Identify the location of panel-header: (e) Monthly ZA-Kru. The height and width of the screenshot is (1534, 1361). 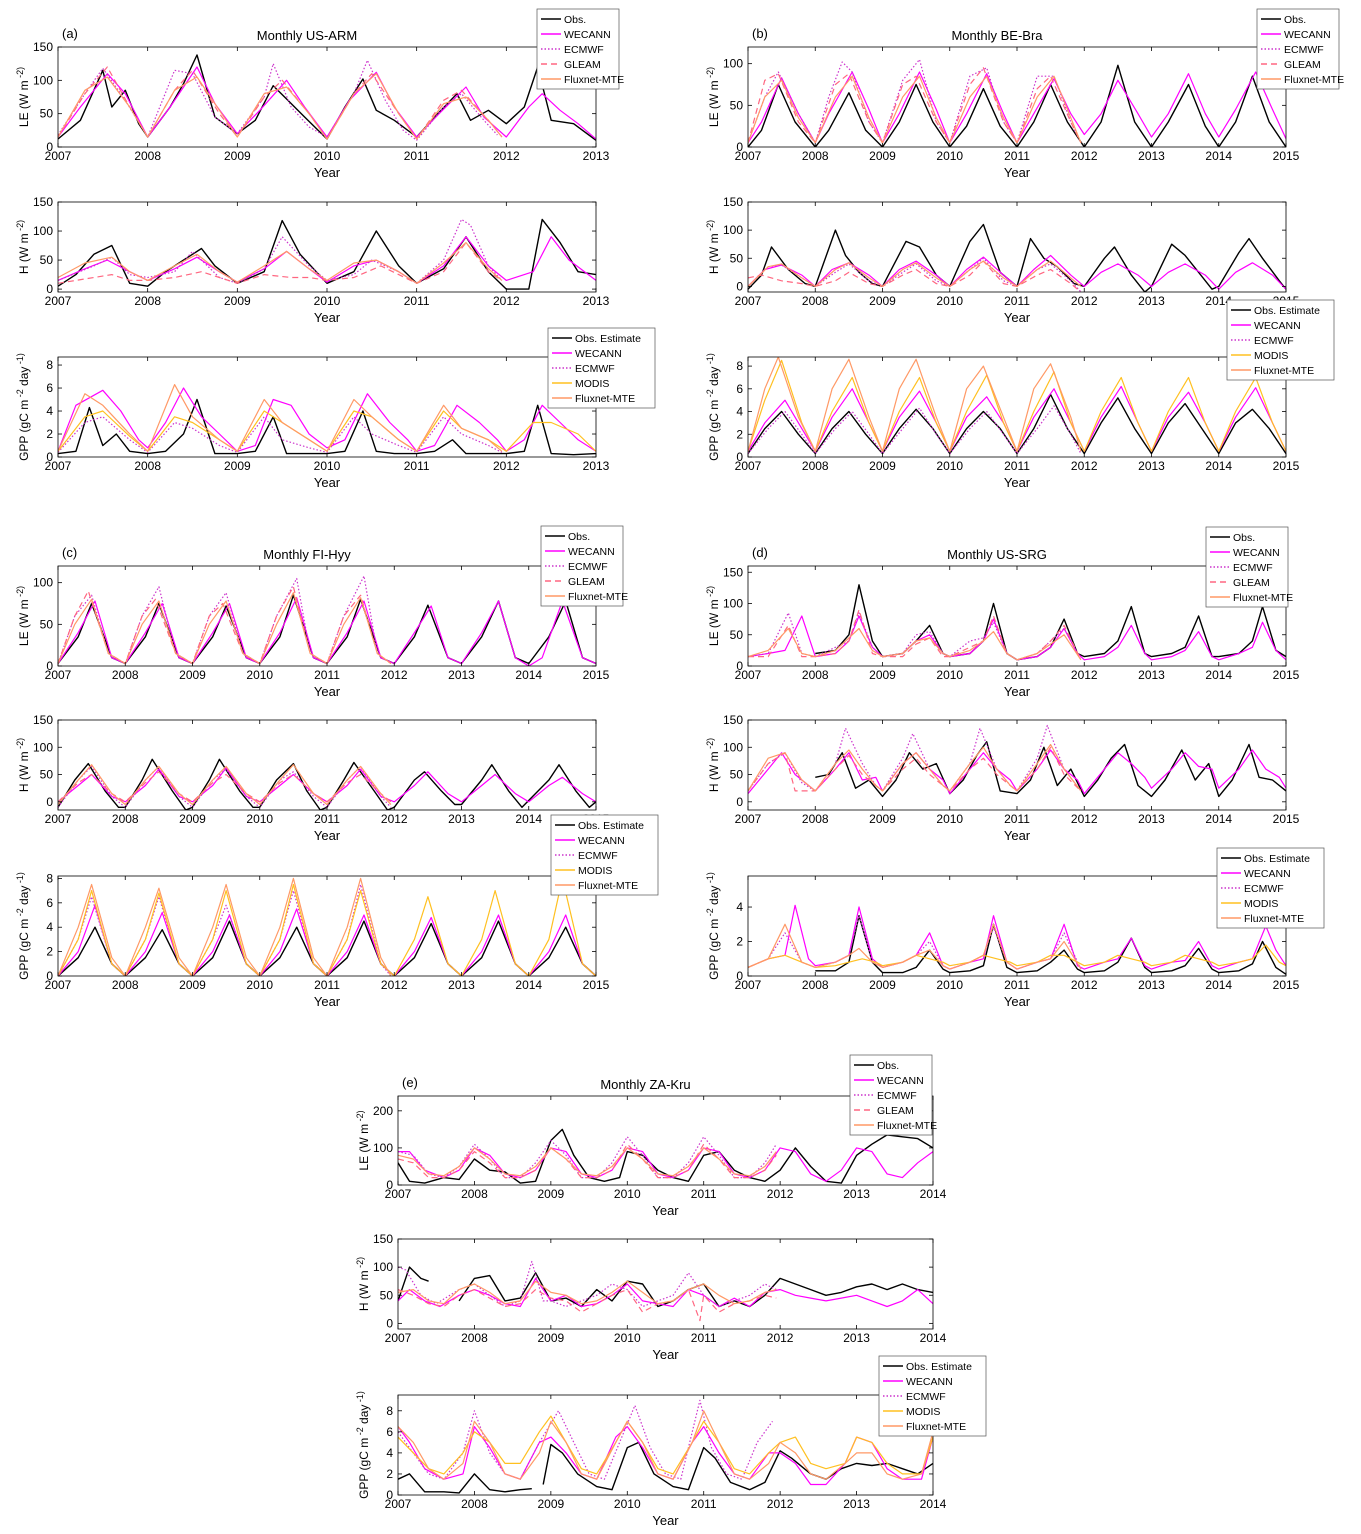
(546, 1083).